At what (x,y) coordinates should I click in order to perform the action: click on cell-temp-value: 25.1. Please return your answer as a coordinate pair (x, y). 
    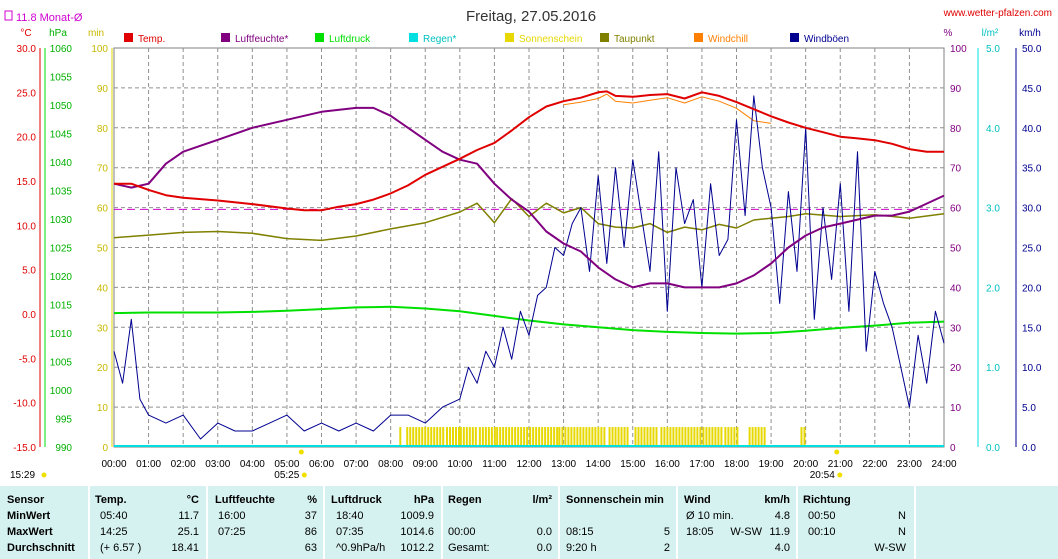
    Looking at the image, I should click on (188, 532).